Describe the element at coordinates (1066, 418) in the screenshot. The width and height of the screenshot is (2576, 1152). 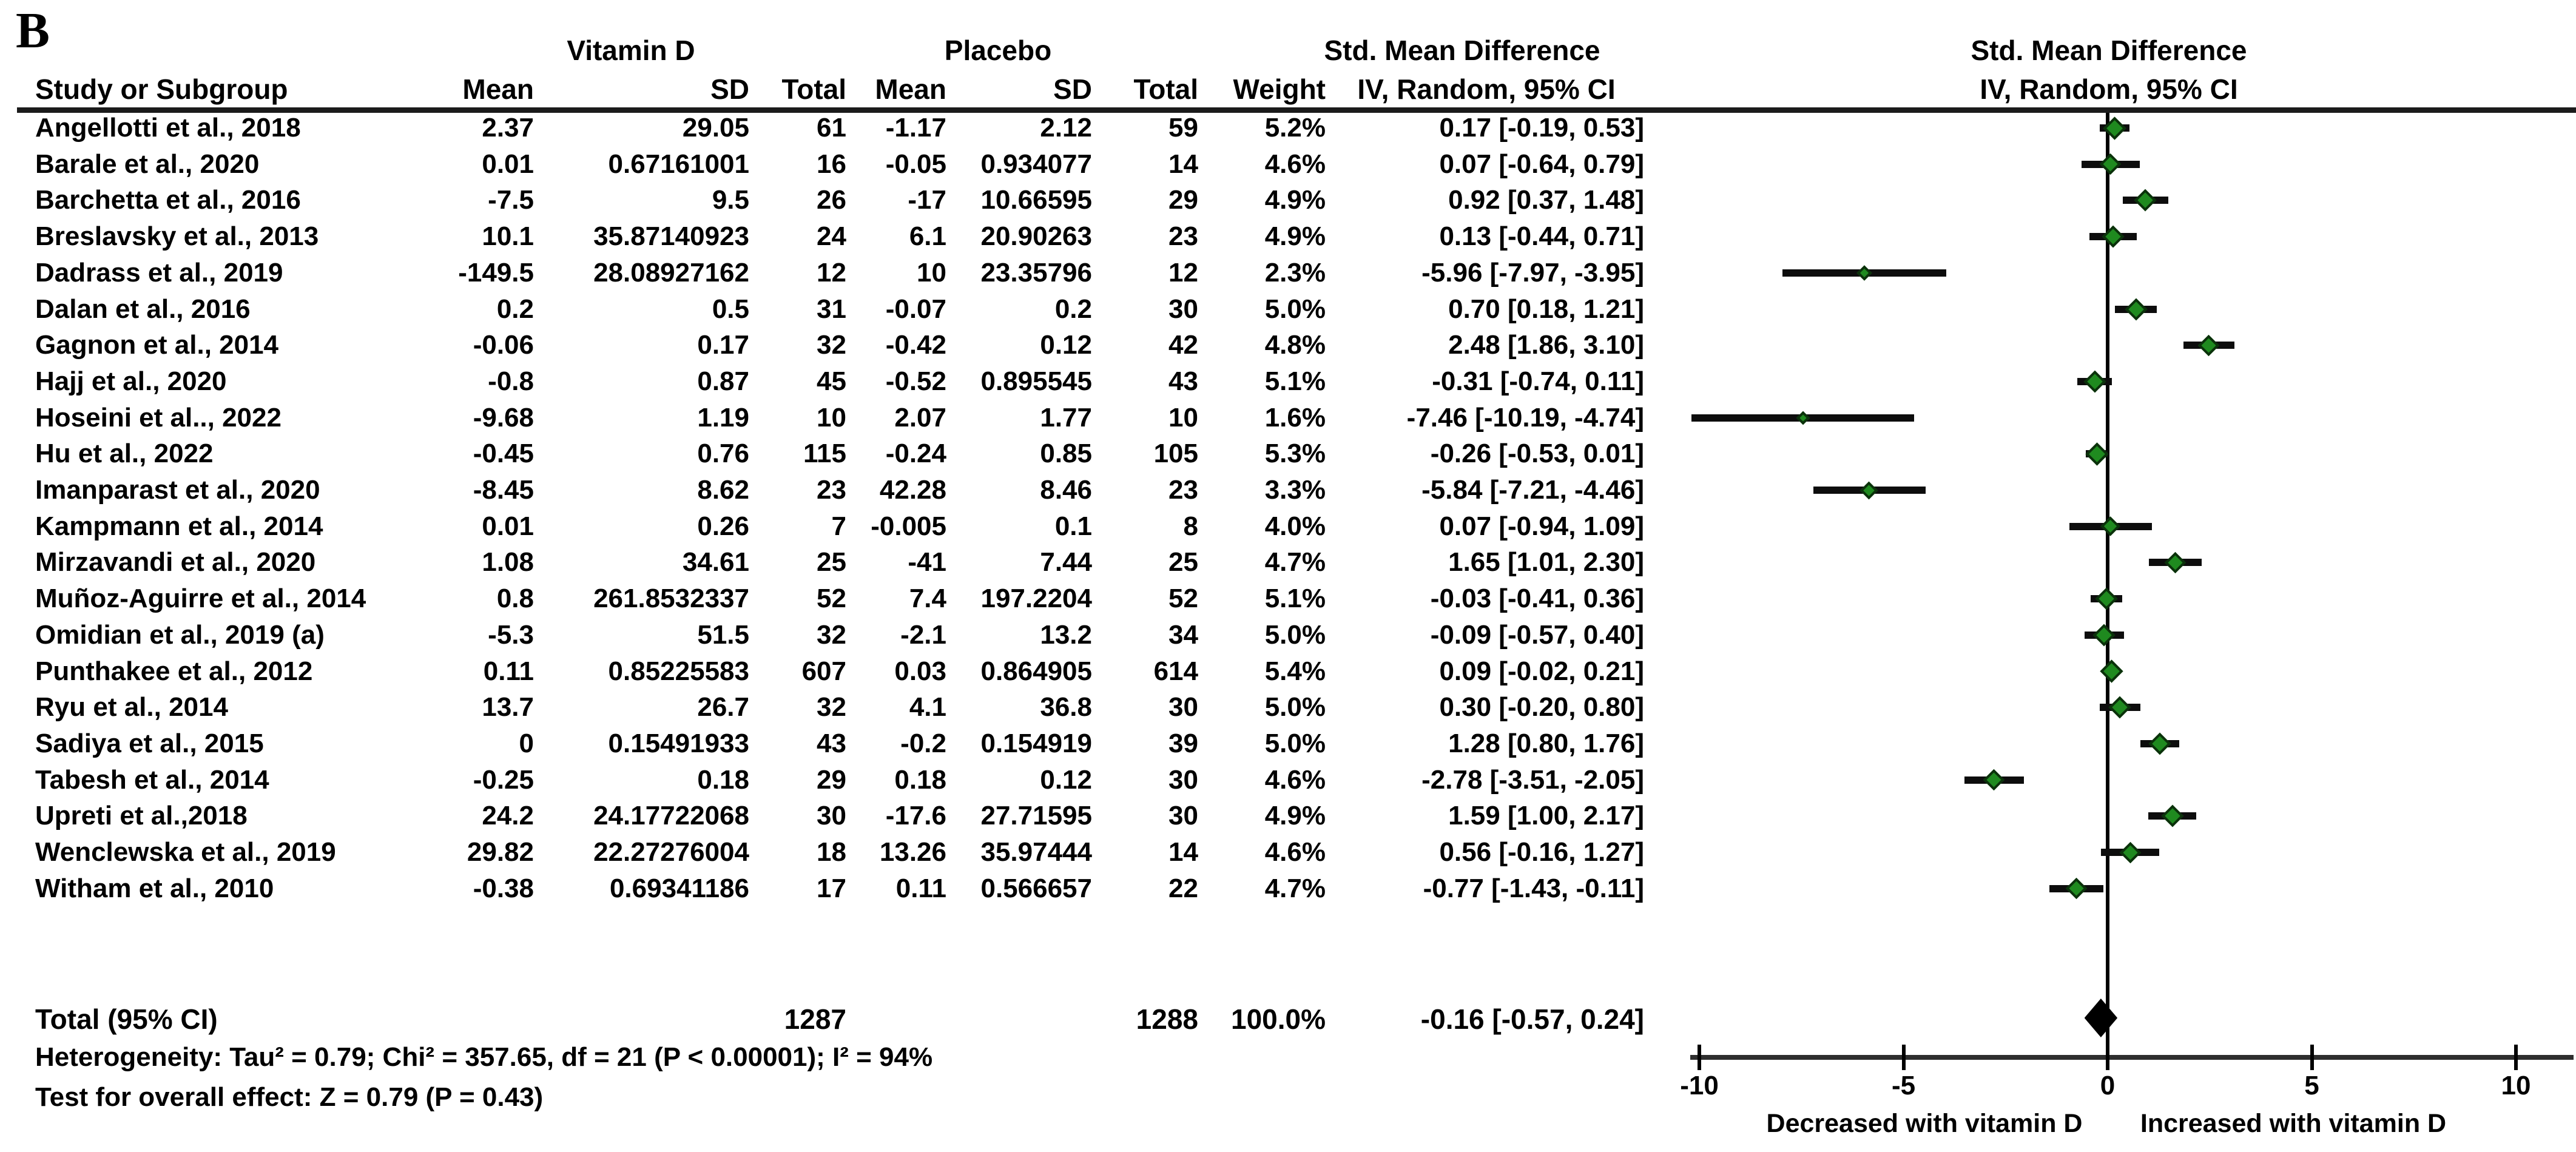
I see `pl-sd-cell: 1.77` at that location.